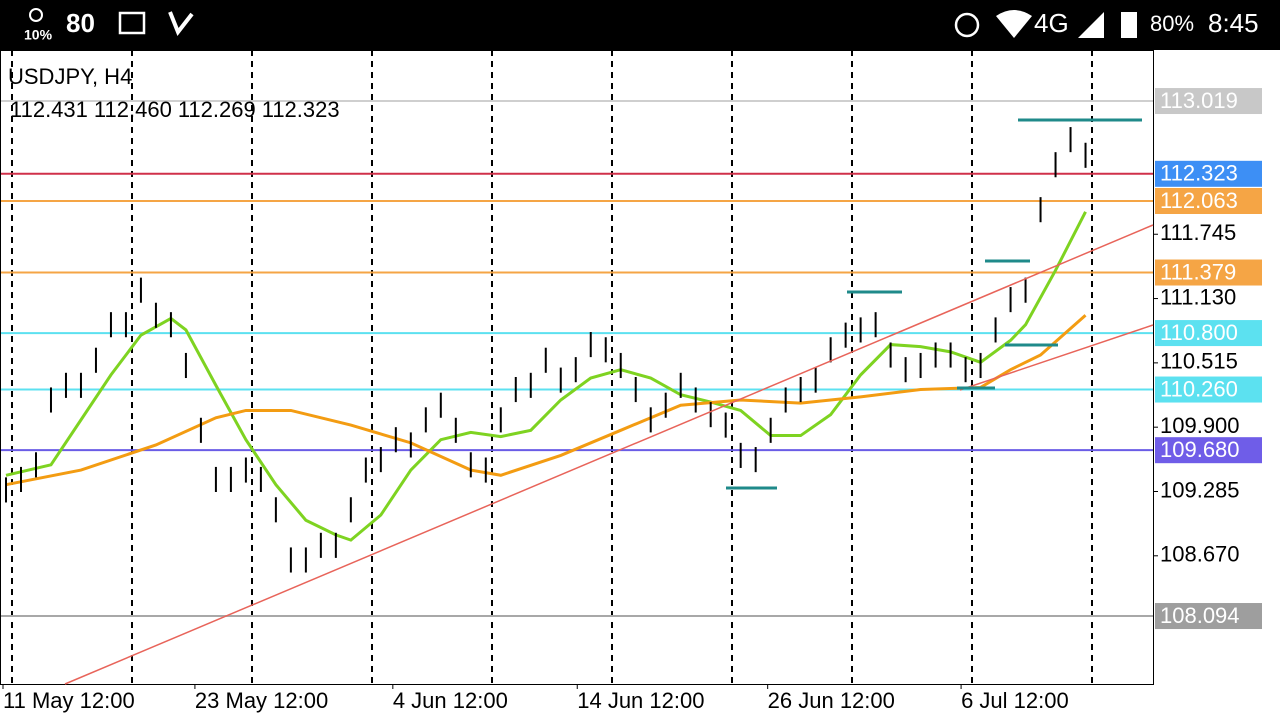  Describe the element at coordinates (301, 109) in the screenshot. I see `ohlc-value: 112.323` at that location.